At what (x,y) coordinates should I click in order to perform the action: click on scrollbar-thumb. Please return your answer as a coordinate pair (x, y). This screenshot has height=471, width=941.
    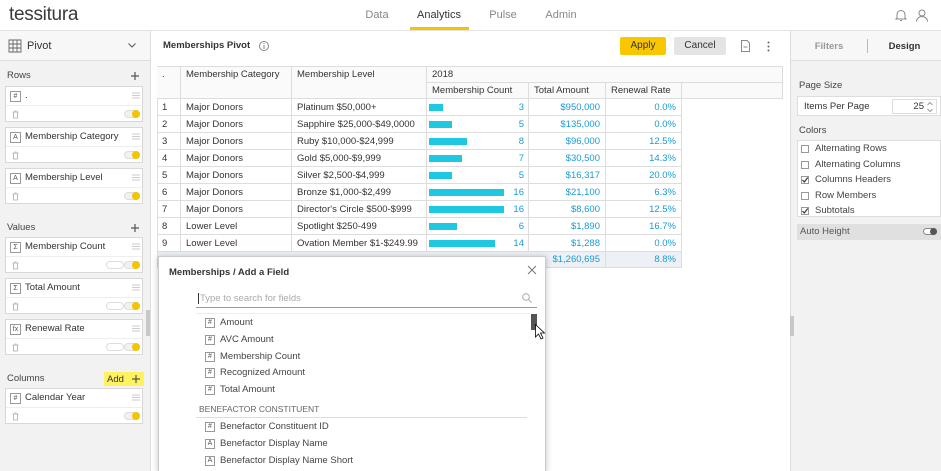
    Looking at the image, I should click on (534, 322).